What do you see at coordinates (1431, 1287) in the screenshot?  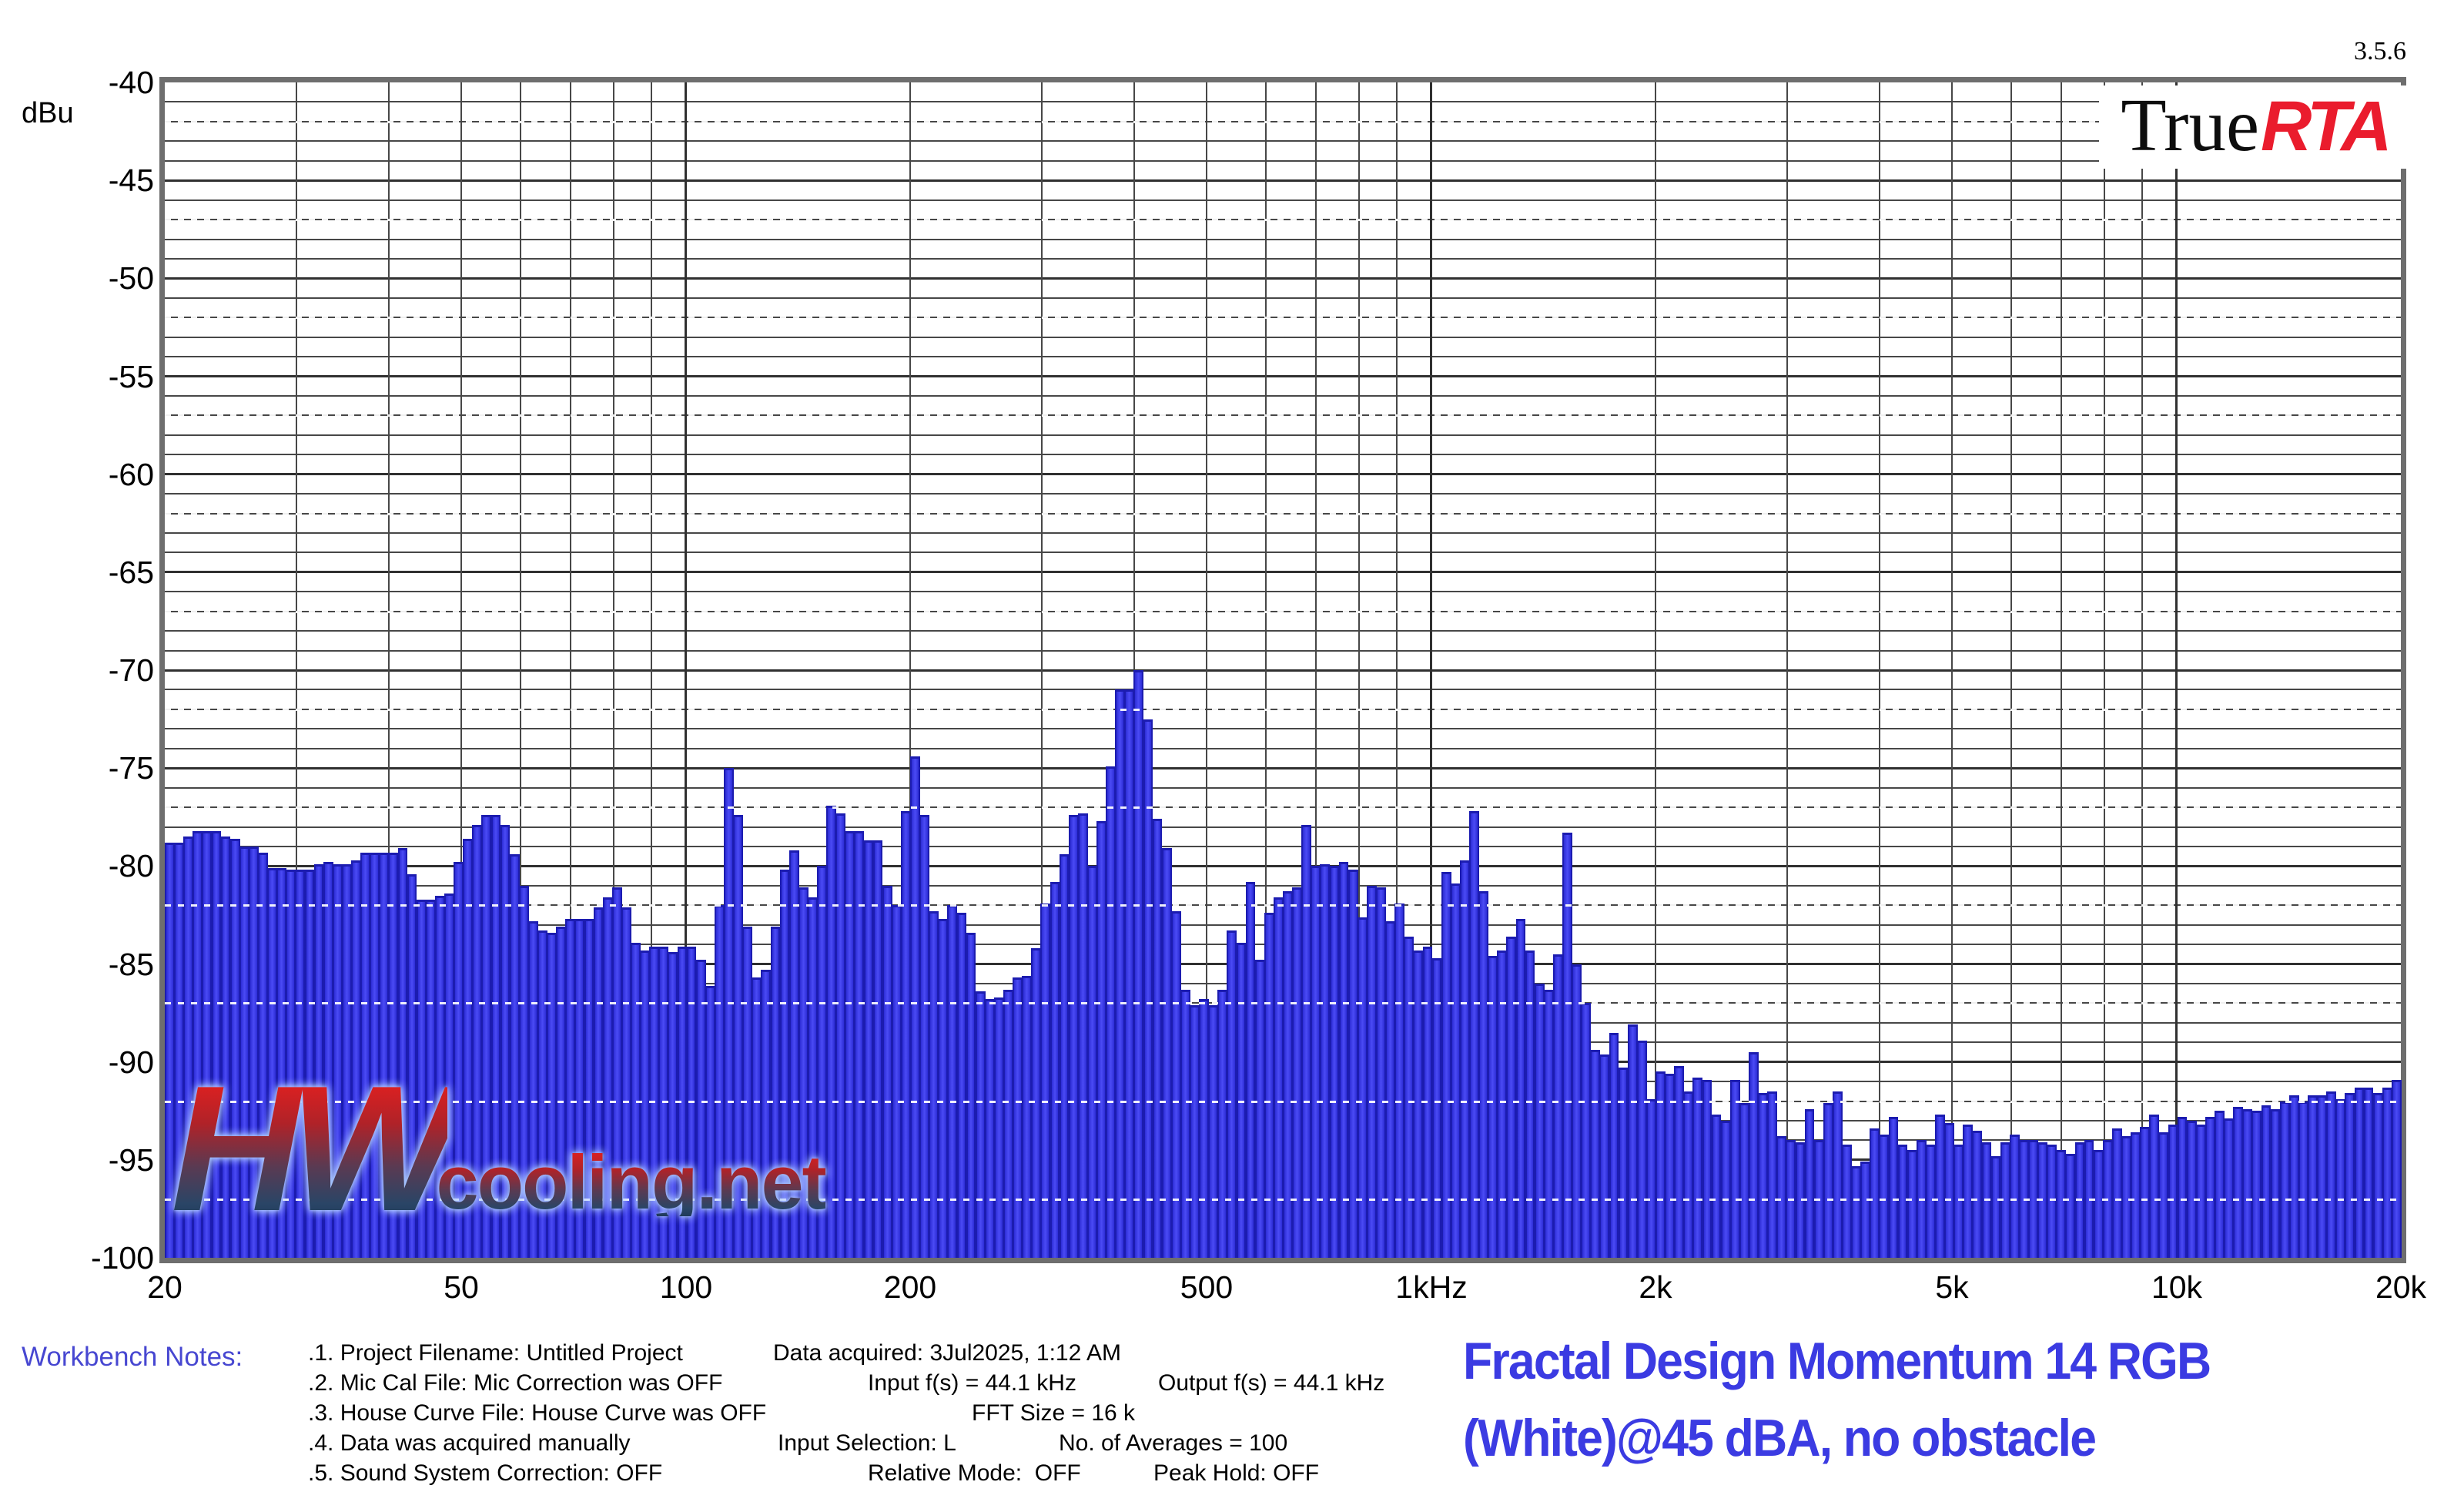 I see `x-tick-label: 1kHz` at bounding box center [1431, 1287].